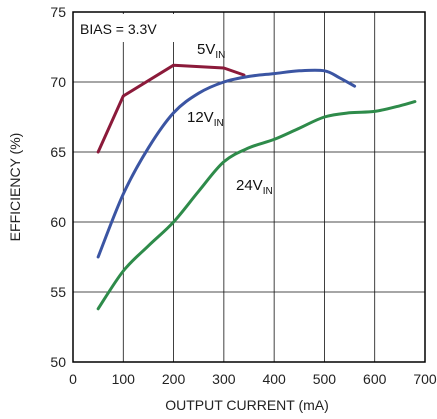 The height and width of the screenshot is (419, 437). I want to click on x-tick-label: 100, so click(124, 379).